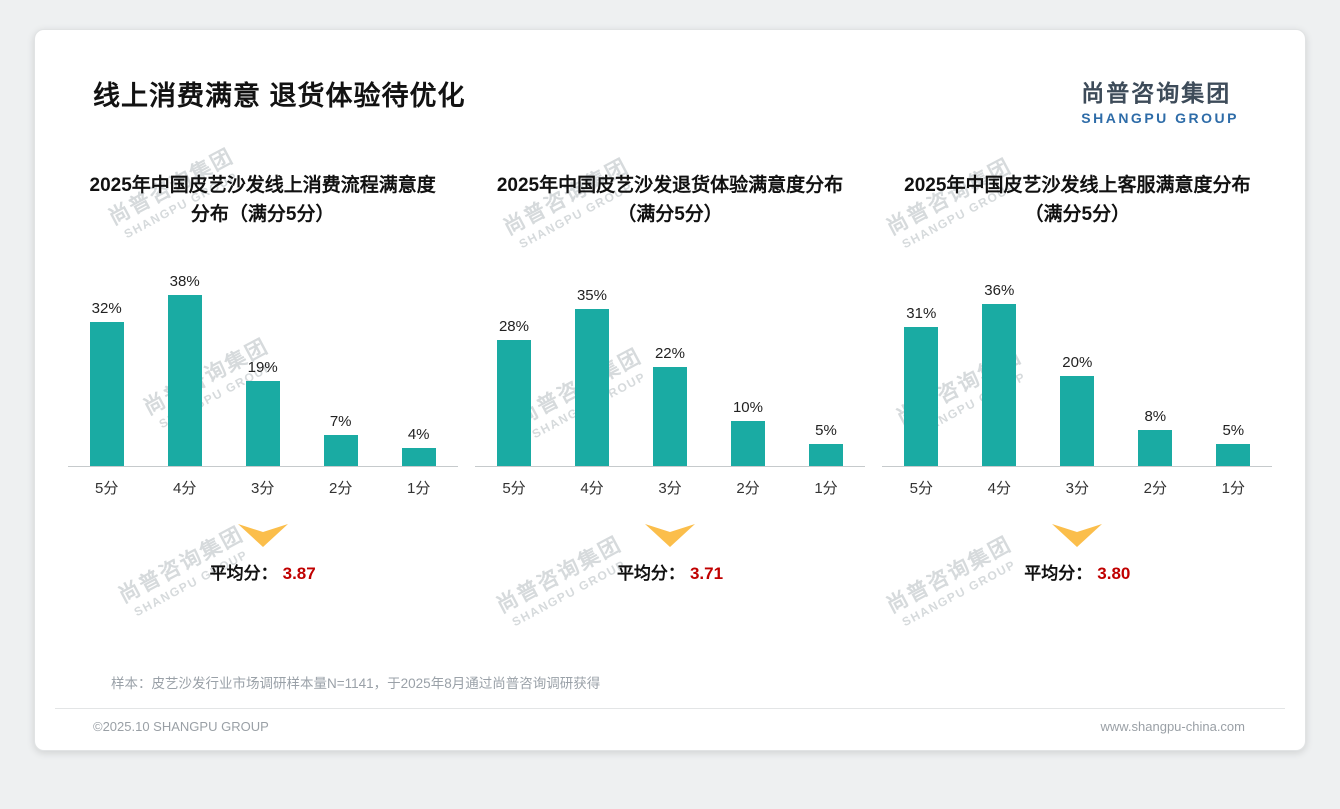 This screenshot has height=809, width=1340. I want to click on copyright: ©2025.10 SHANGPU GROUP, so click(181, 726).